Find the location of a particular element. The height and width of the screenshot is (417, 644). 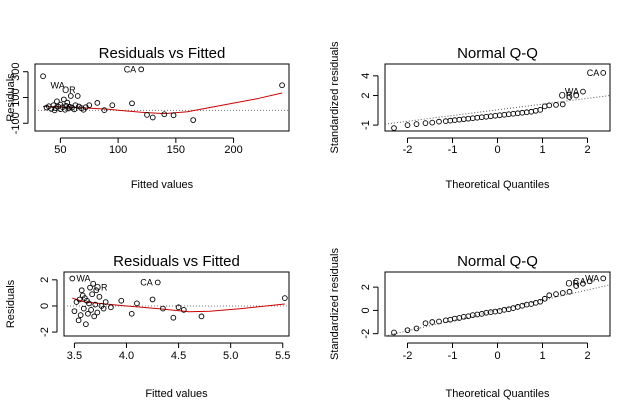

x-tick-label: 5.0 is located at coordinates (230, 356).